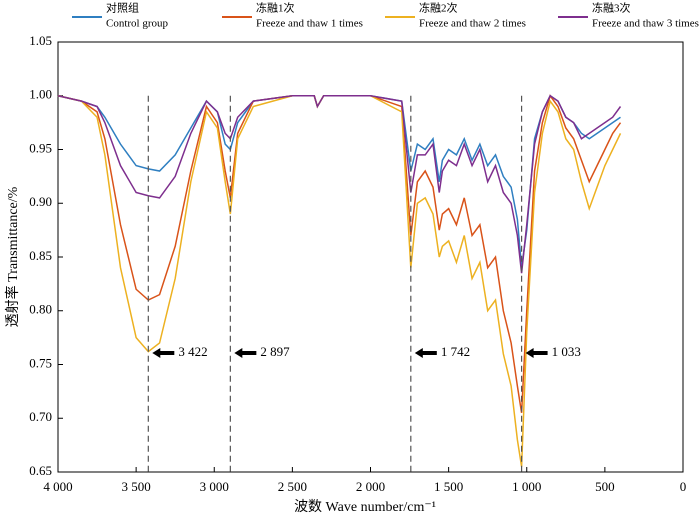 This screenshot has width=700, height=518. What do you see at coordinates (526, 486) in the screenshot?
I see `x-tick-label: 1 000` at bounding box center [526, 486].